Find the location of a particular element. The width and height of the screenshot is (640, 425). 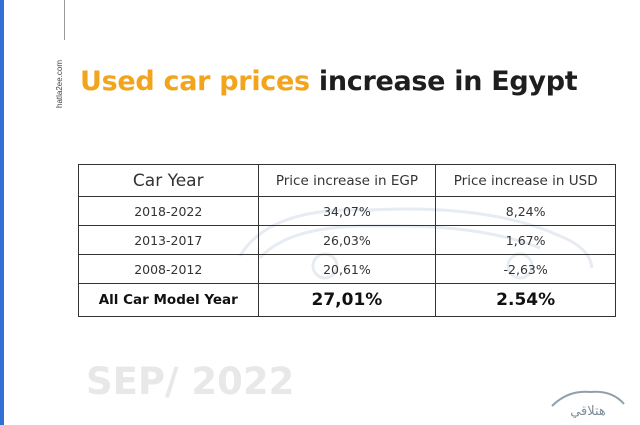

header-usd: Price increase in USD is located at coordinates (525, 180).